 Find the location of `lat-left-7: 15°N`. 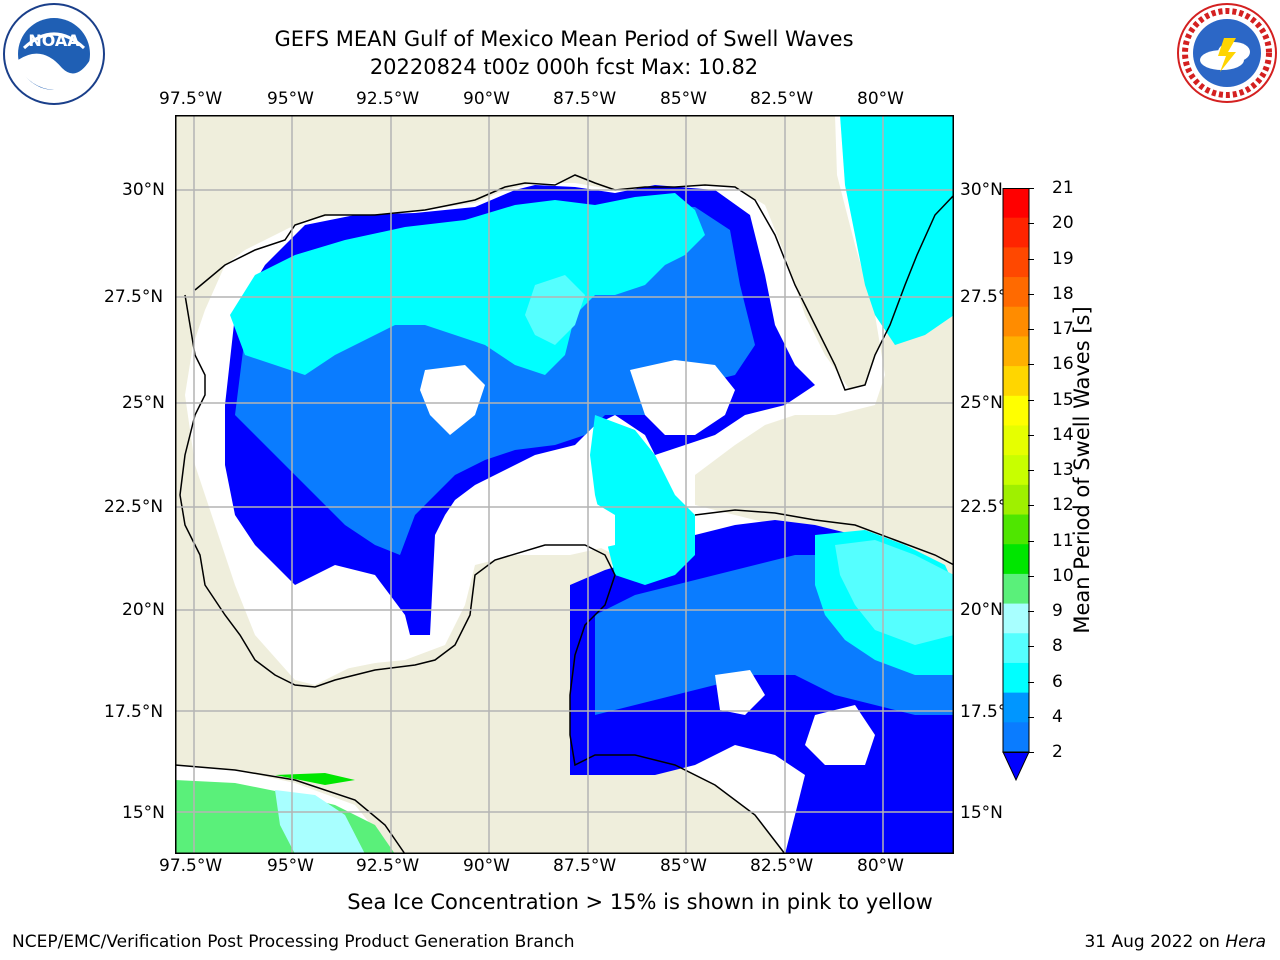

lat-left-7: 15°N is located at coordinates (143, 813).